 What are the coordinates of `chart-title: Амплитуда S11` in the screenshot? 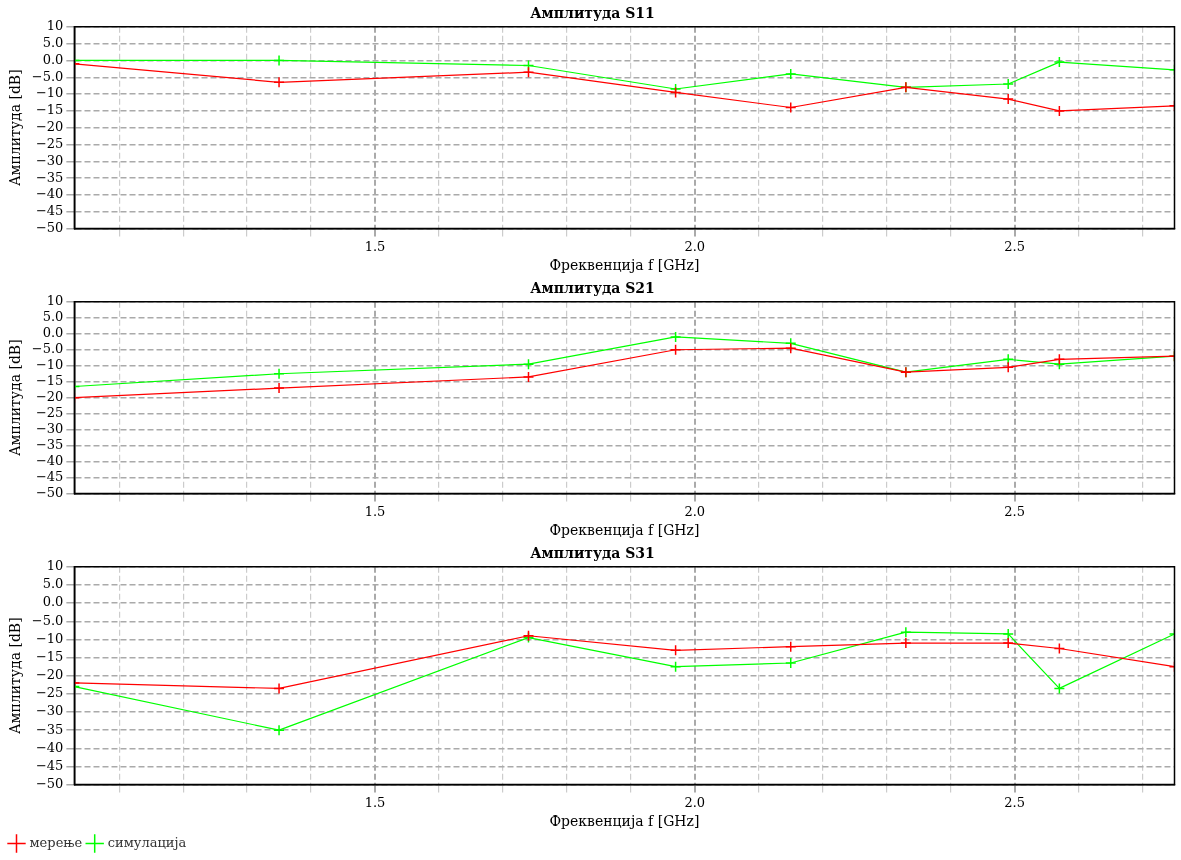 It's located at (592, 13).